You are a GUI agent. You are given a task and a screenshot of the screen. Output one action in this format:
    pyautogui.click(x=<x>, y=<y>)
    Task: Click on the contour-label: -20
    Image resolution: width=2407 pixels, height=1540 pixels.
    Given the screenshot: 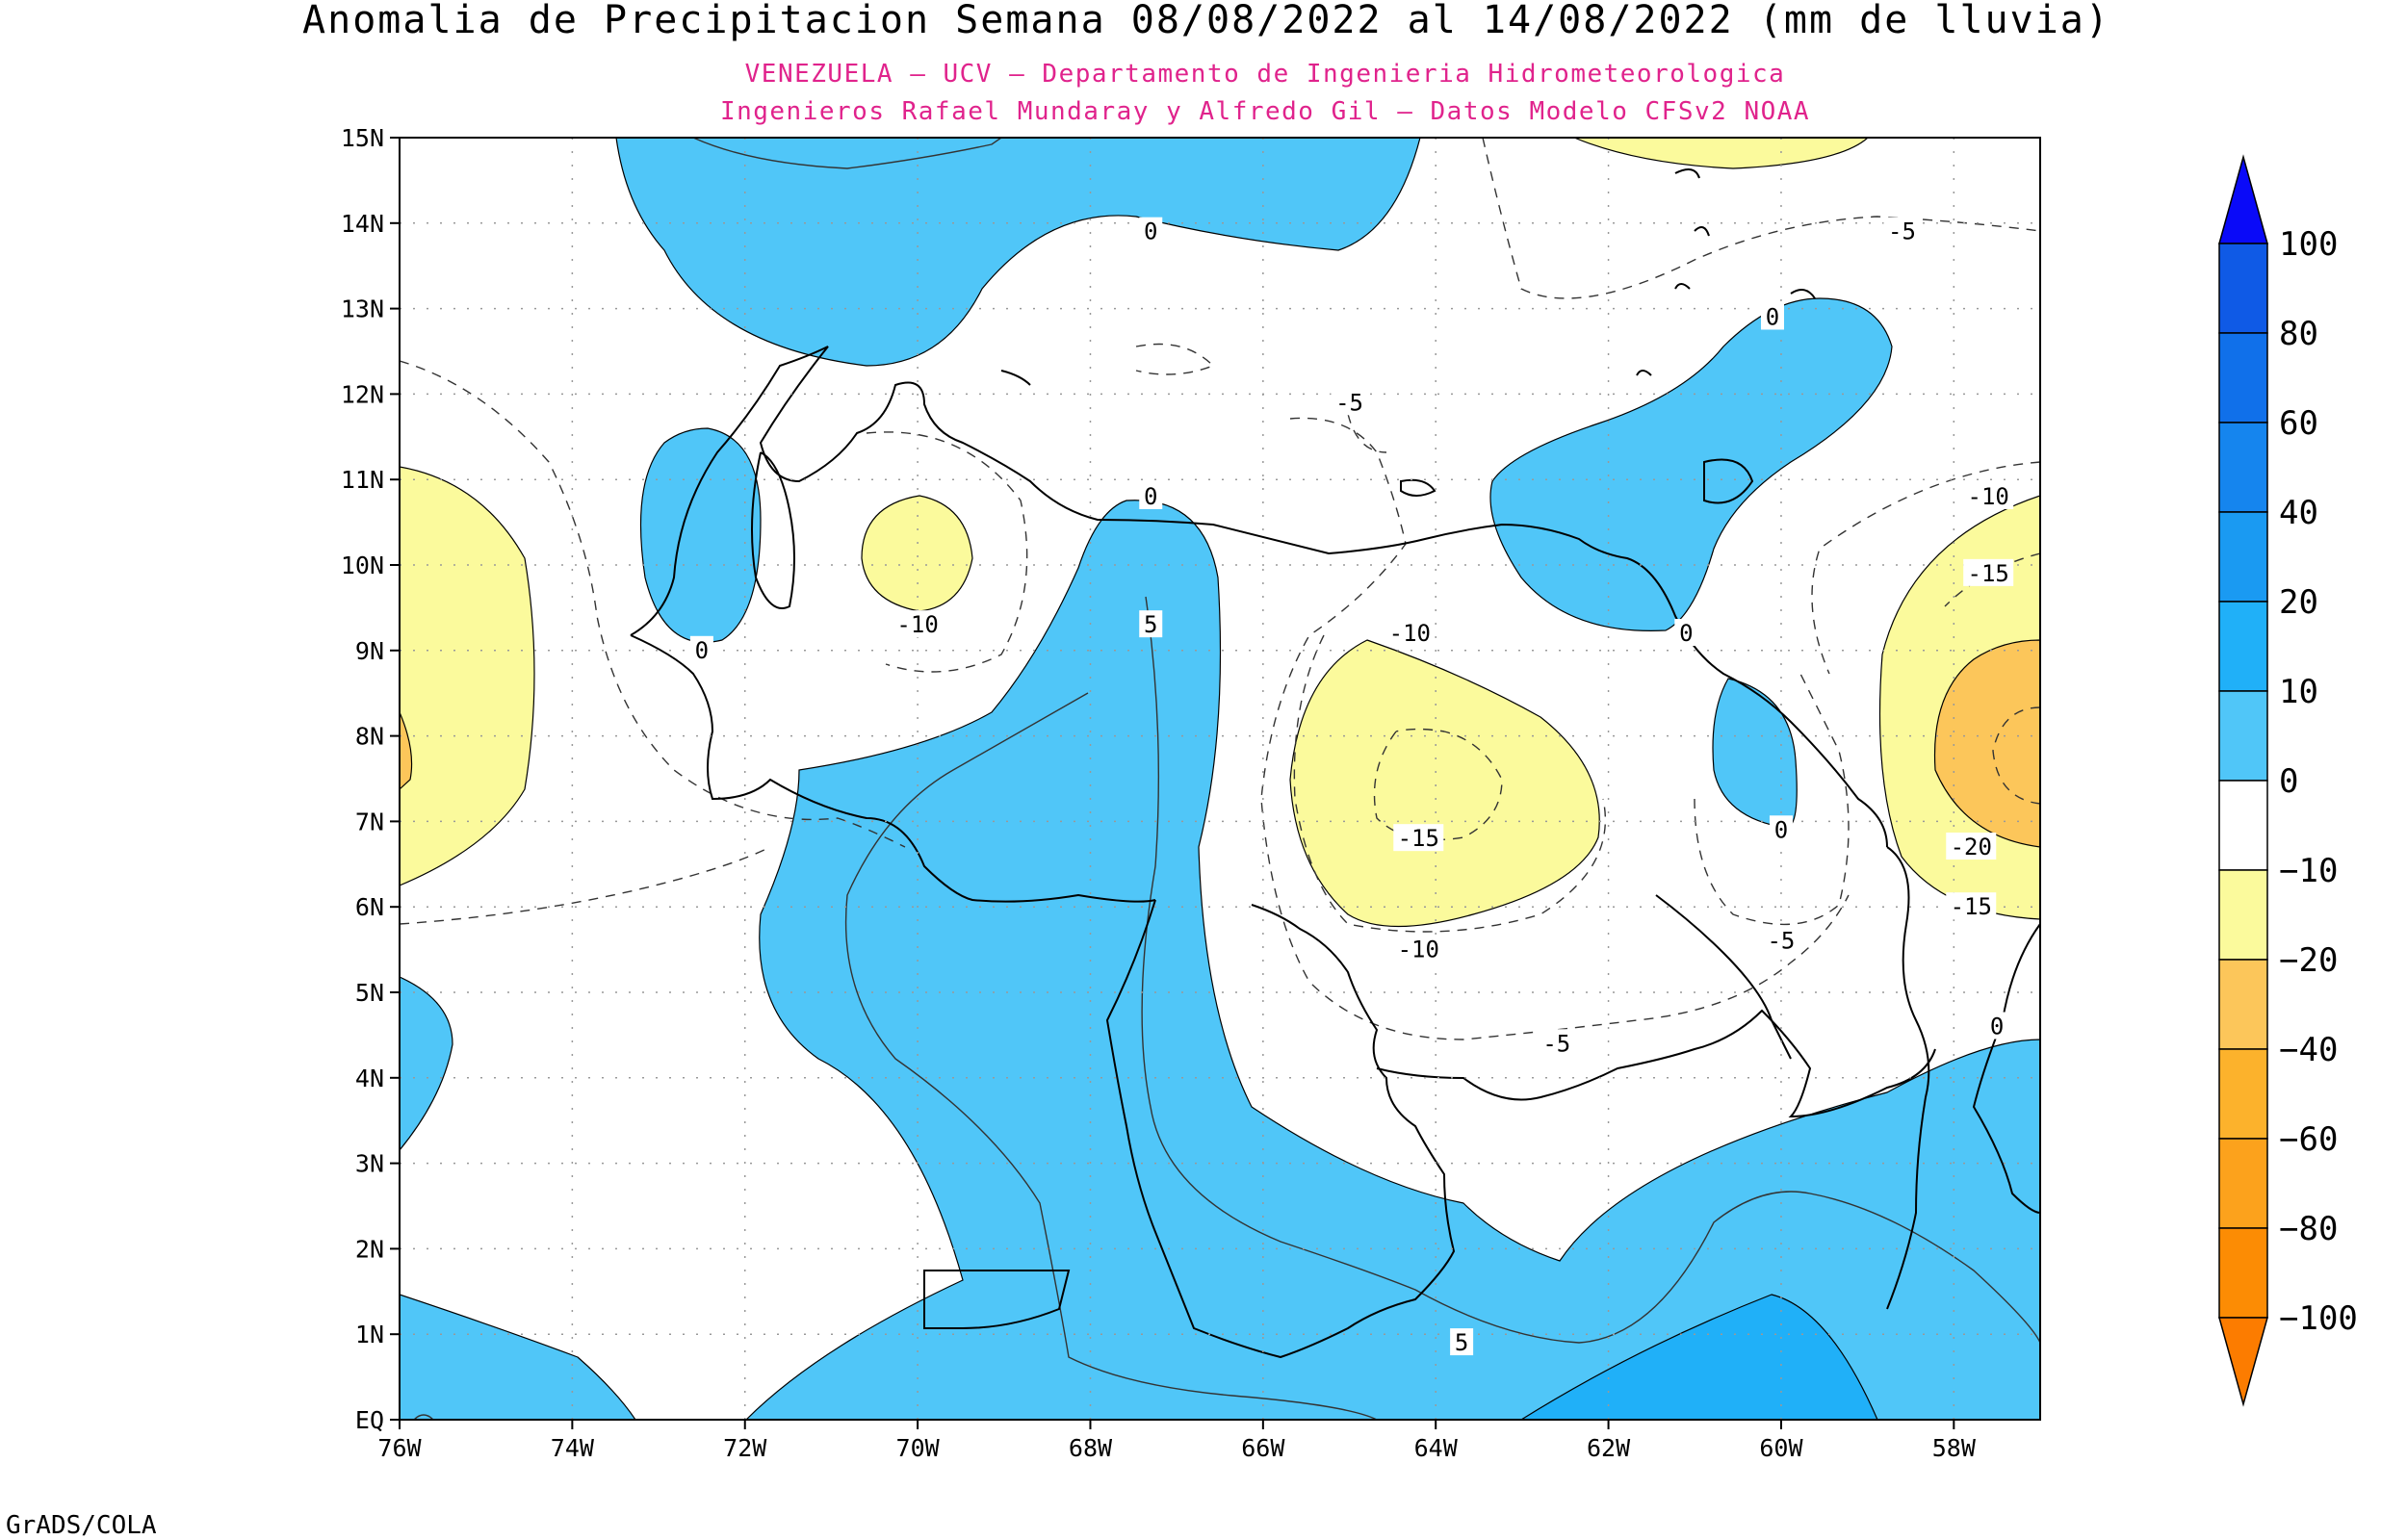 What is the action you would take?
    pyautogui.click(x=1971, y=846)
    